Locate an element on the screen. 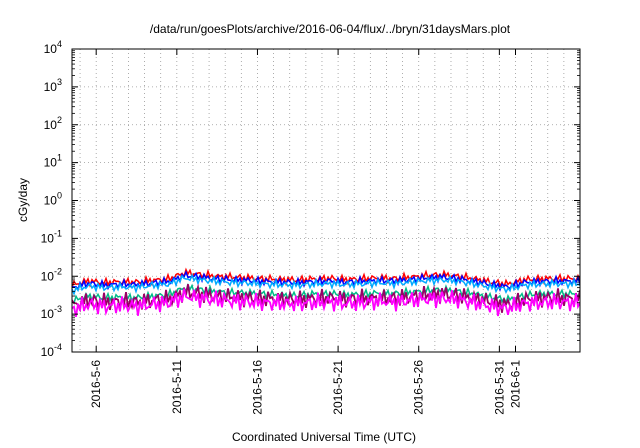 This screenshot has height=448, width=640. y-tick-label: 10⁰ is located at coordinates (53, 199).